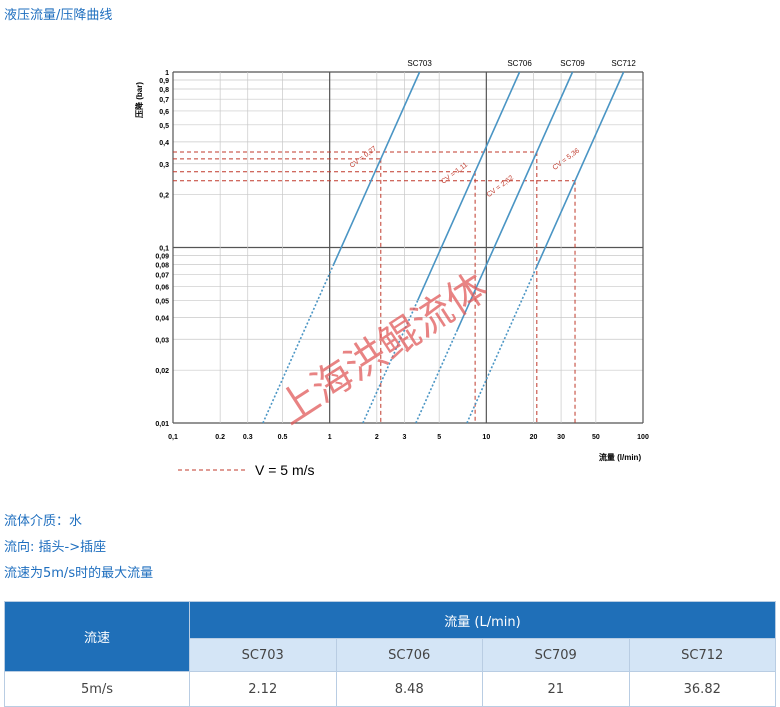 This screenshot has width=780, height=707. What do you see at coordinates (486, 437) in the screenshot?
I see `x-tick-label: 10` at bounding box center [486, 437].